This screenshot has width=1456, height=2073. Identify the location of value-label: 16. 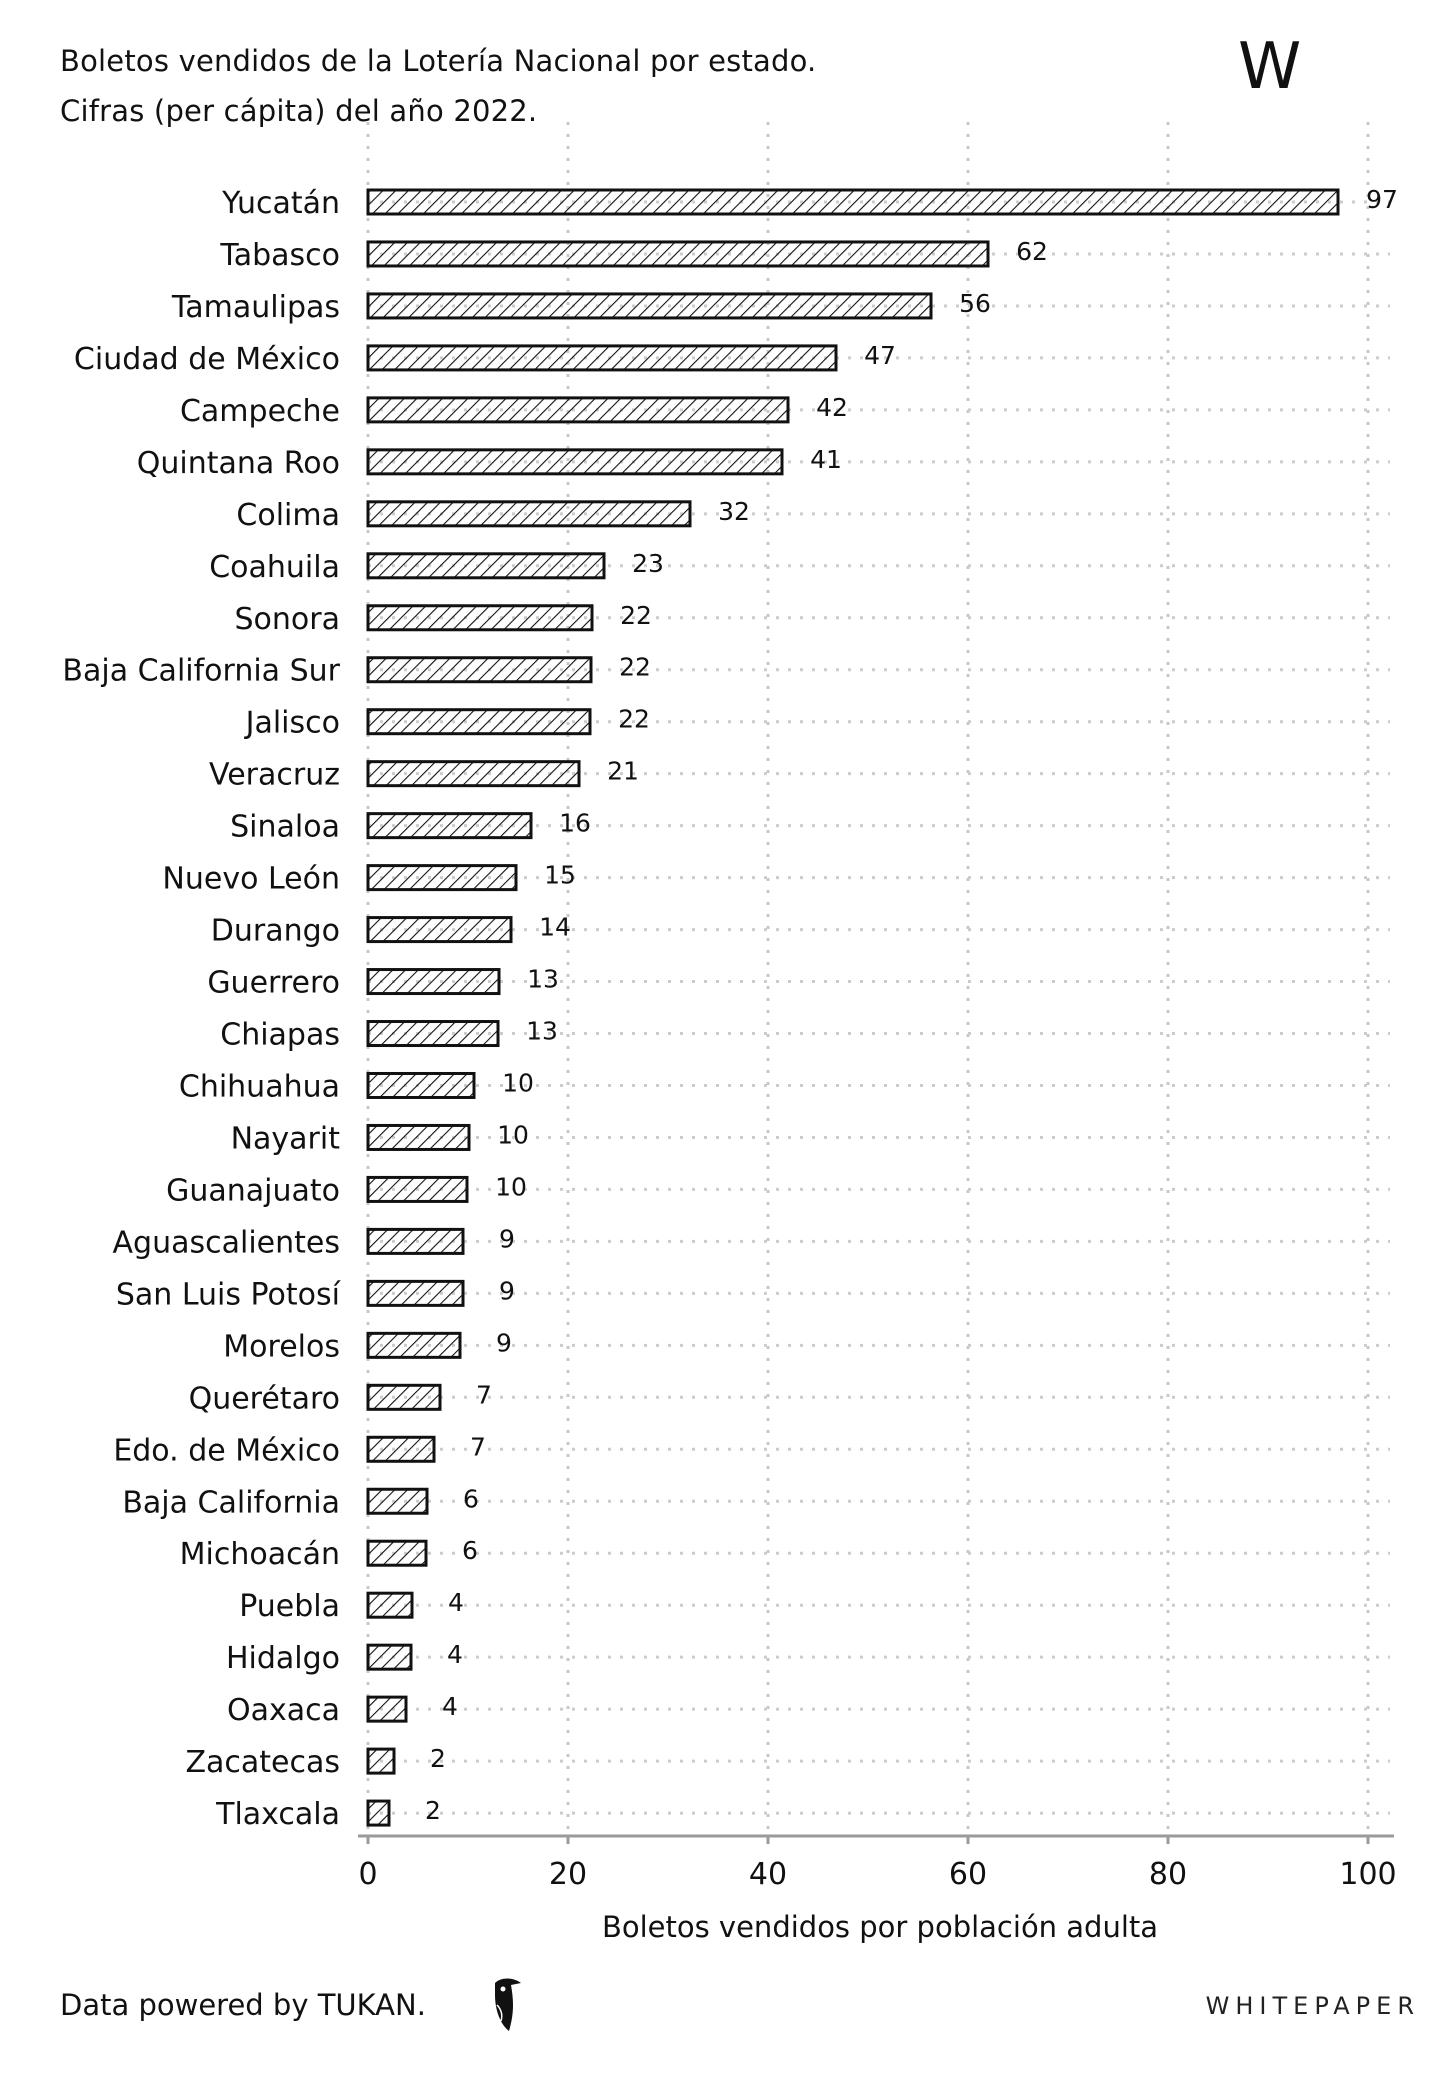
(575, 823).